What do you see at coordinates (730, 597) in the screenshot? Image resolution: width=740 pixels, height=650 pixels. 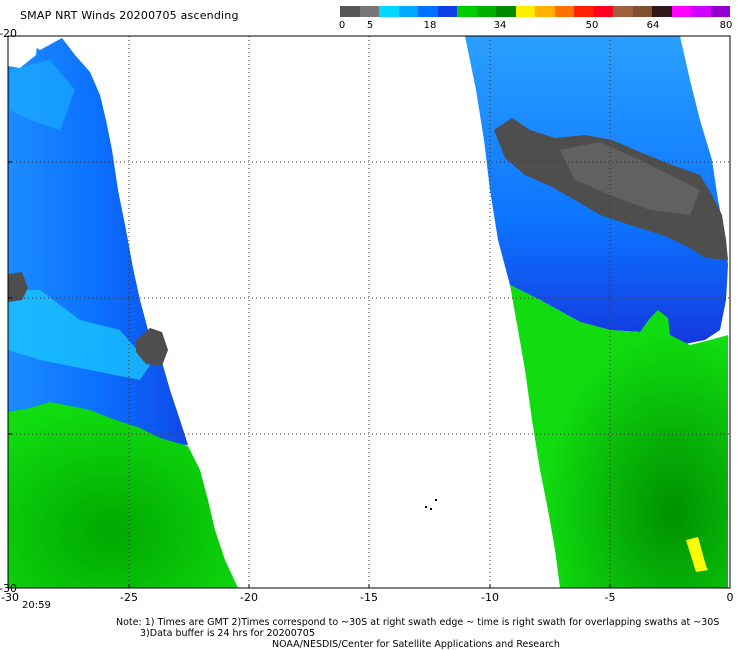 I see `lon-tick-label: 0` at bounding box center [730, 597].